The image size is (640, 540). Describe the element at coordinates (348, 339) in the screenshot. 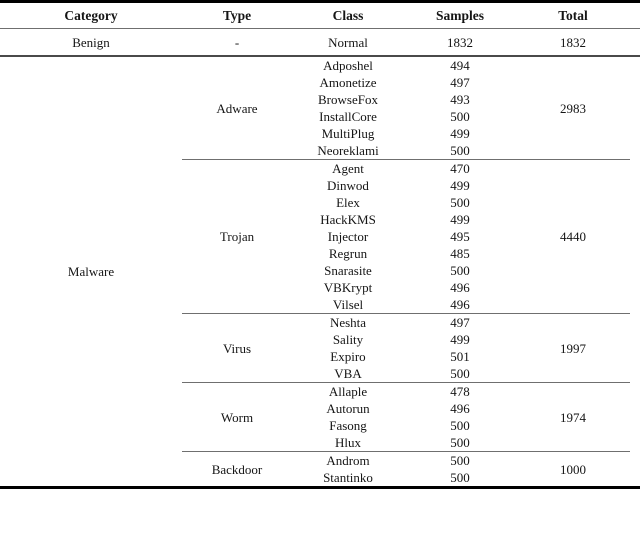

I see `class-cell: Sality` at that location.